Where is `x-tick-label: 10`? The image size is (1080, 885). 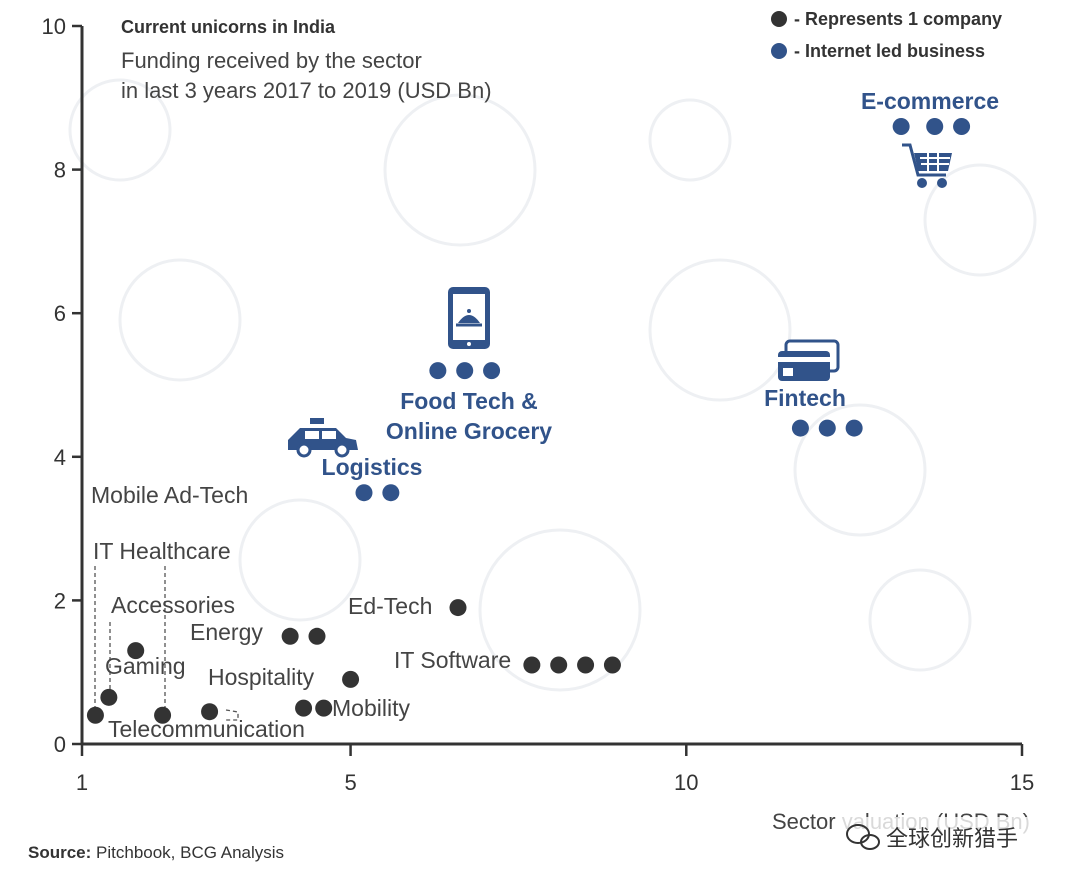 x-tick-label: 10 is located at coordinates (686, 782).